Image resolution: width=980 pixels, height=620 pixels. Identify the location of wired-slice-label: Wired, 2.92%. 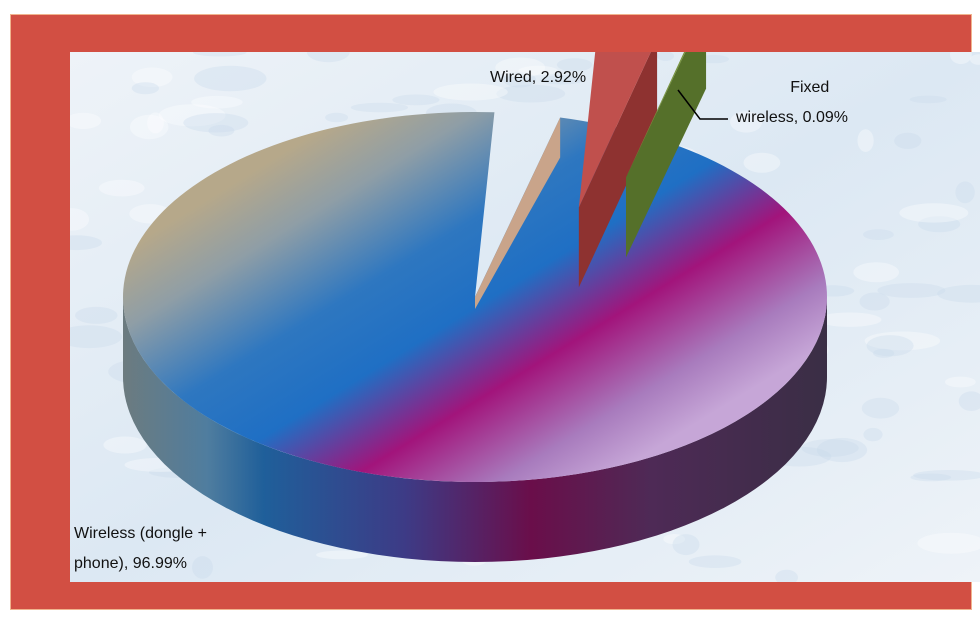
(538, 77).